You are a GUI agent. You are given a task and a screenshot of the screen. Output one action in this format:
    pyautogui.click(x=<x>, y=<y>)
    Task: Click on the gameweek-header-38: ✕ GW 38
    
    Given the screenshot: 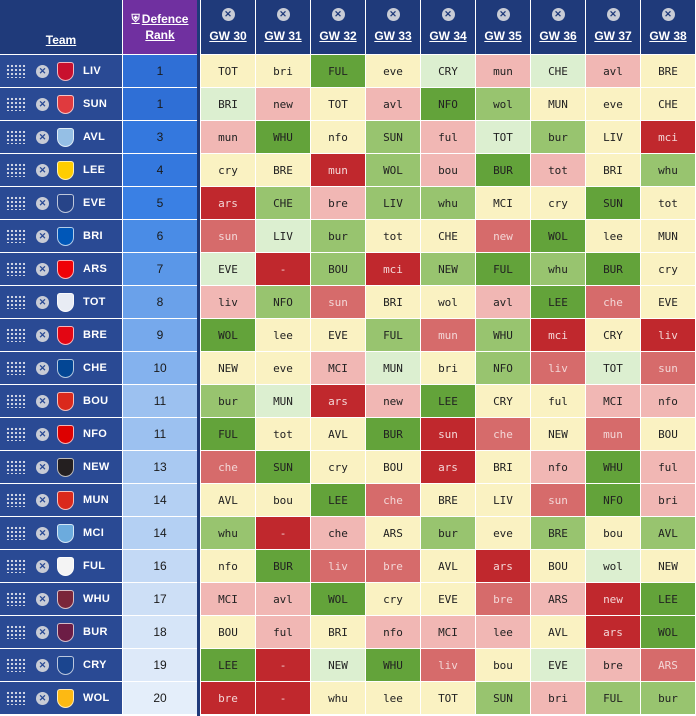 What is the action you would take?
    pyautogui.click(x=668, y=27)
    